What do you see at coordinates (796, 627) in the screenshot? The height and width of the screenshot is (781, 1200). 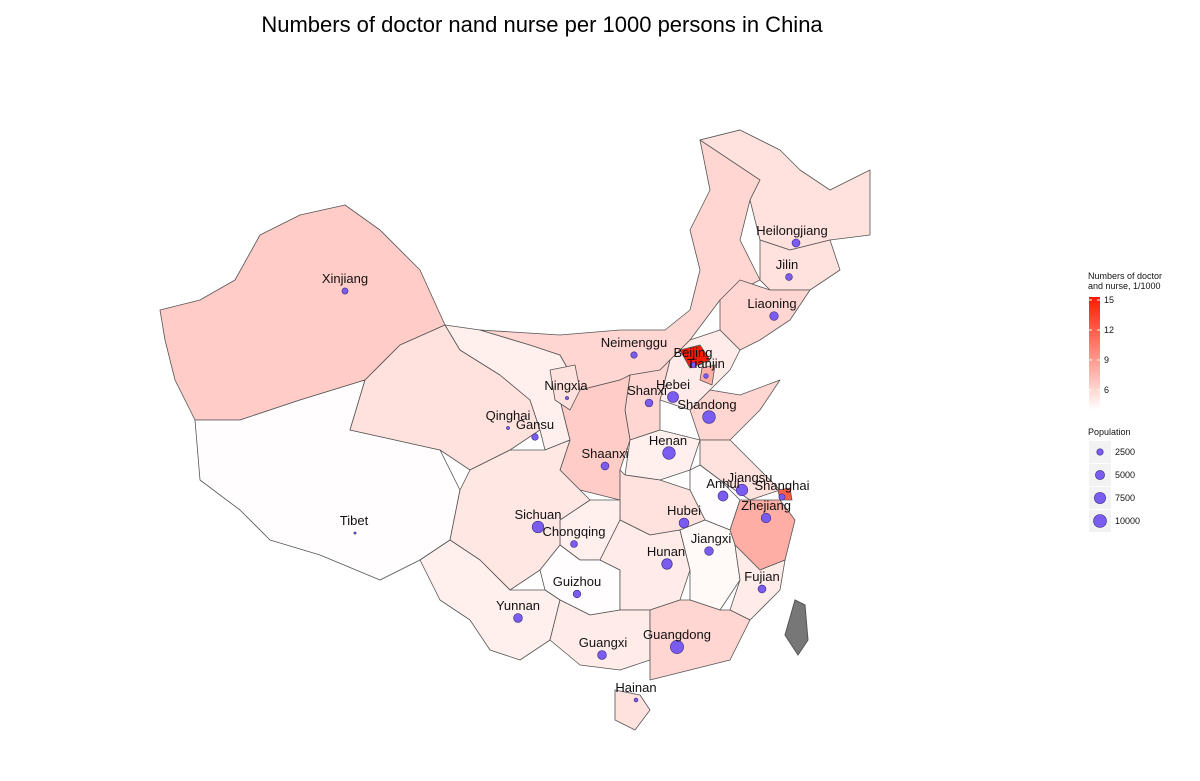 I see `taiwan-shape` at bounding box center [796, 627].